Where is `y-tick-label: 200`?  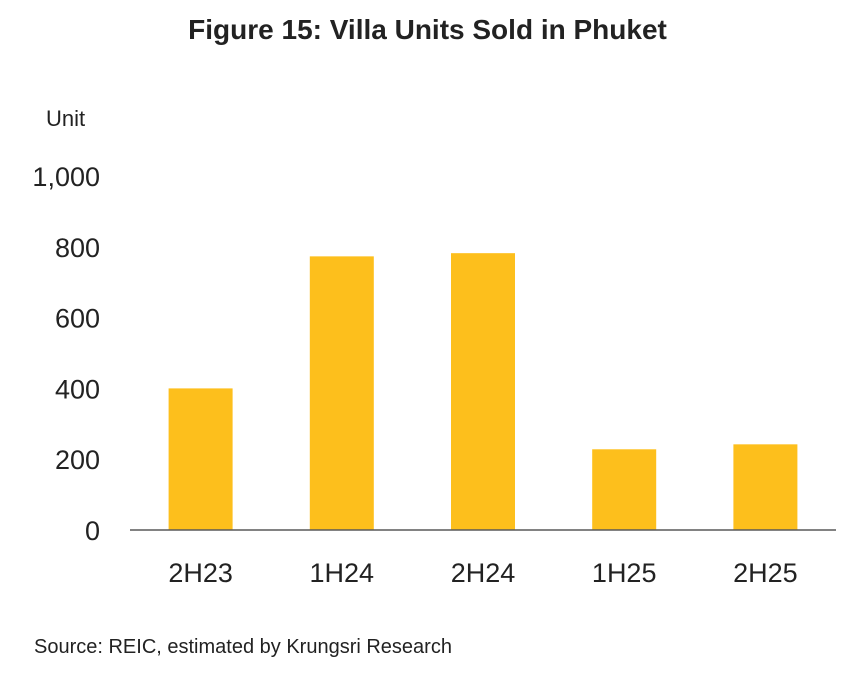
y-tick-label: 200 is located at coordinates (77, 460).